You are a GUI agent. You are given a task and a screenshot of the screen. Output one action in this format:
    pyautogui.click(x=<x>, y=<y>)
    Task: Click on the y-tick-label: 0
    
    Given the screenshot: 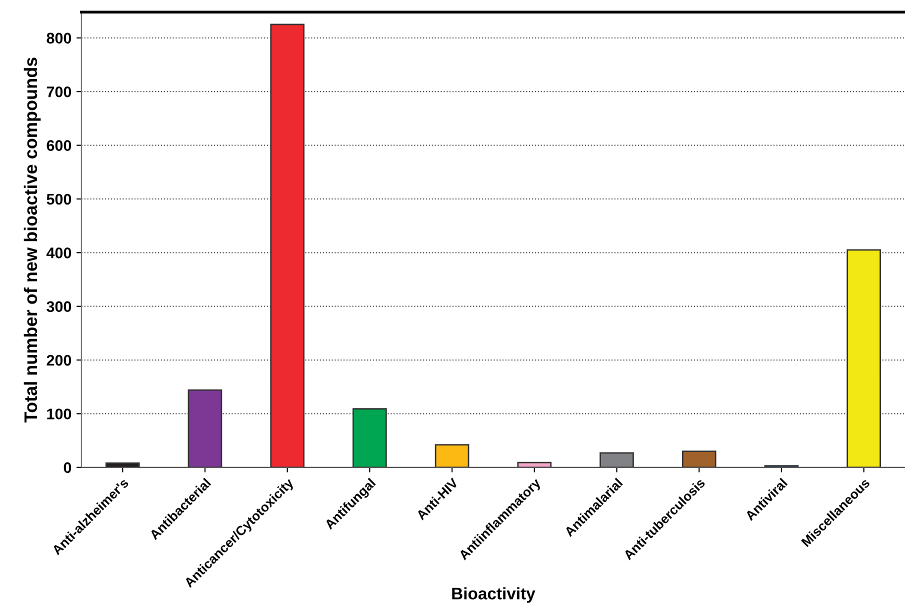 What is the action you would take?
    pyautogui.click(x=68, y=468)
    